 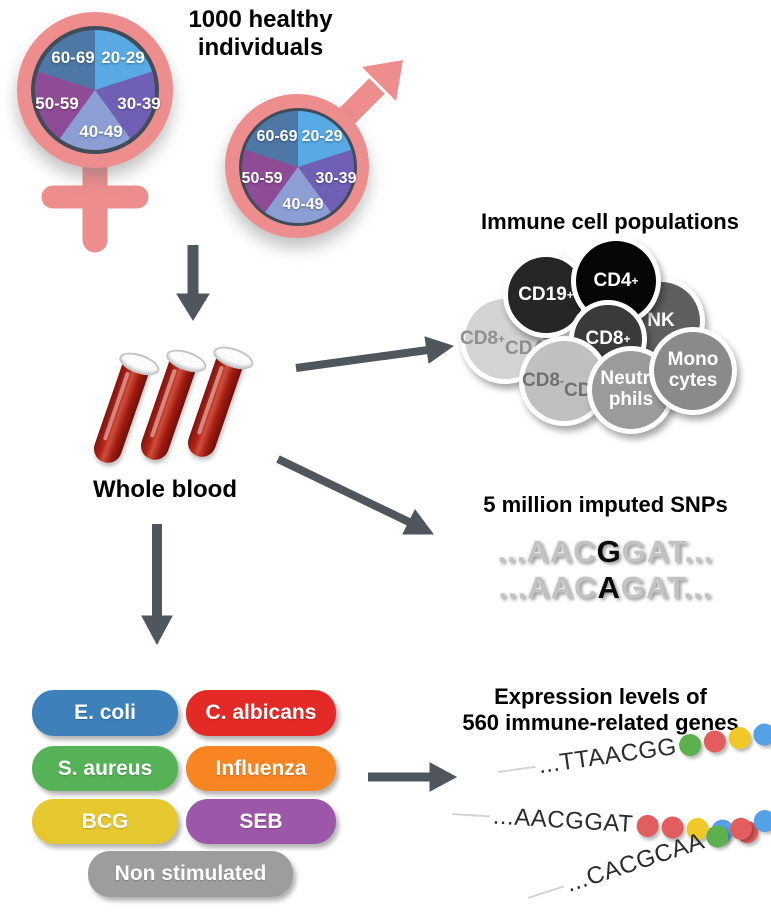 What do you see at coordinates (355, 495) in the screenshot?
I see `arrow-blood-to-snps` at bounding box center [355, 495].